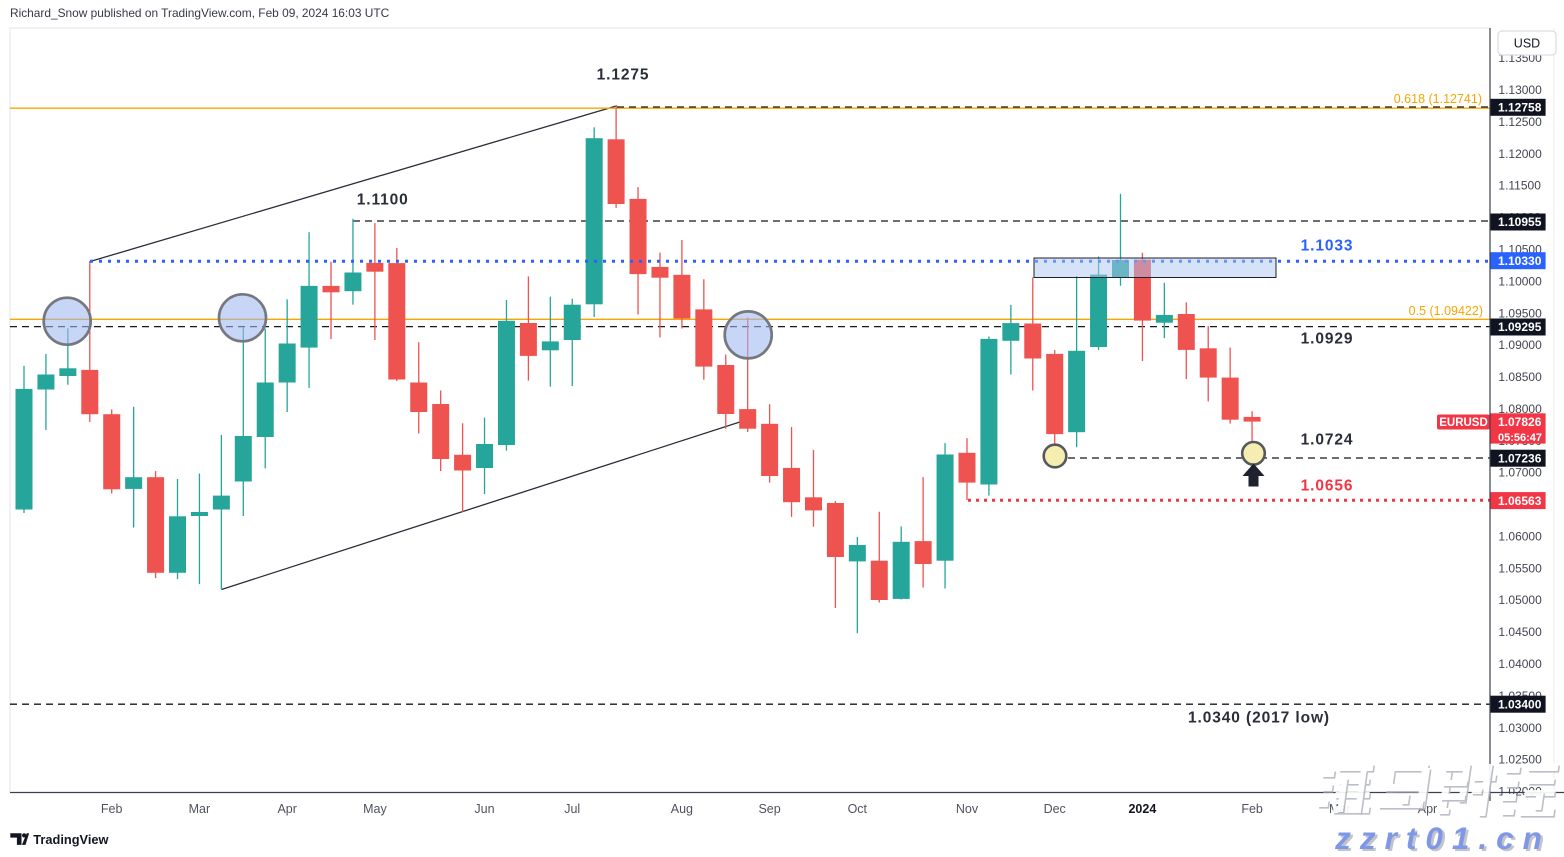  What do you see at coordinates (1520, 728) in the screenshot?
I see `svg-text: 1.03000` at bounding box center [1520, 728].